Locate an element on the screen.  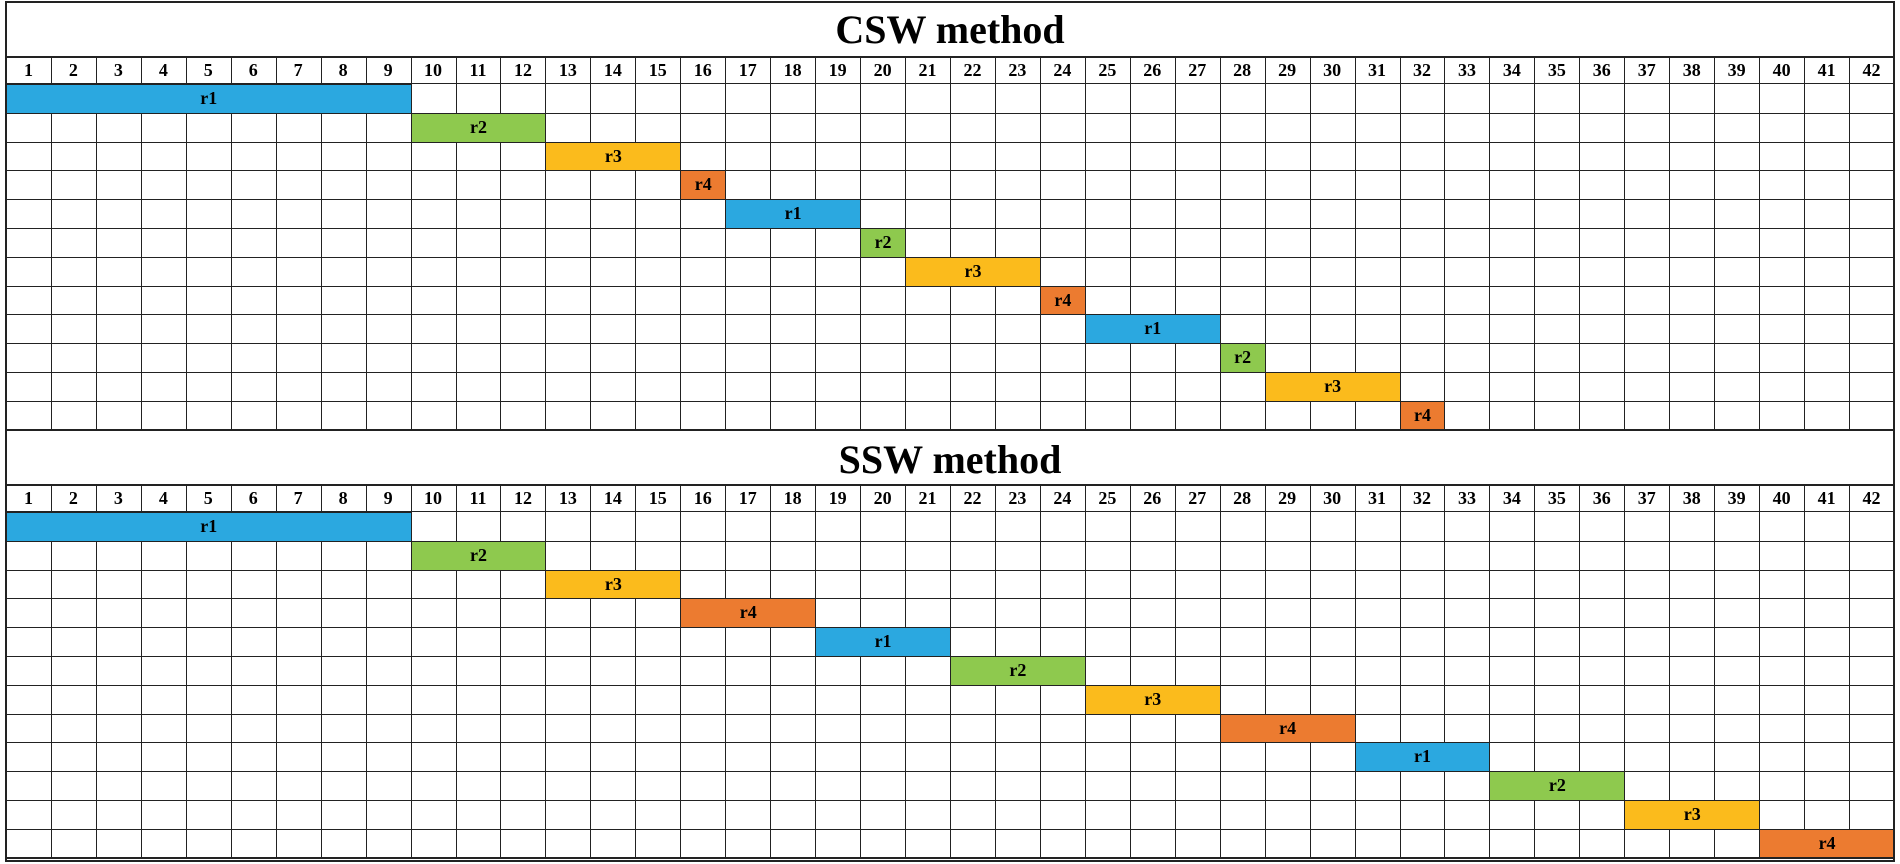
column-header: 37 is located at coordinates (1647, 70).